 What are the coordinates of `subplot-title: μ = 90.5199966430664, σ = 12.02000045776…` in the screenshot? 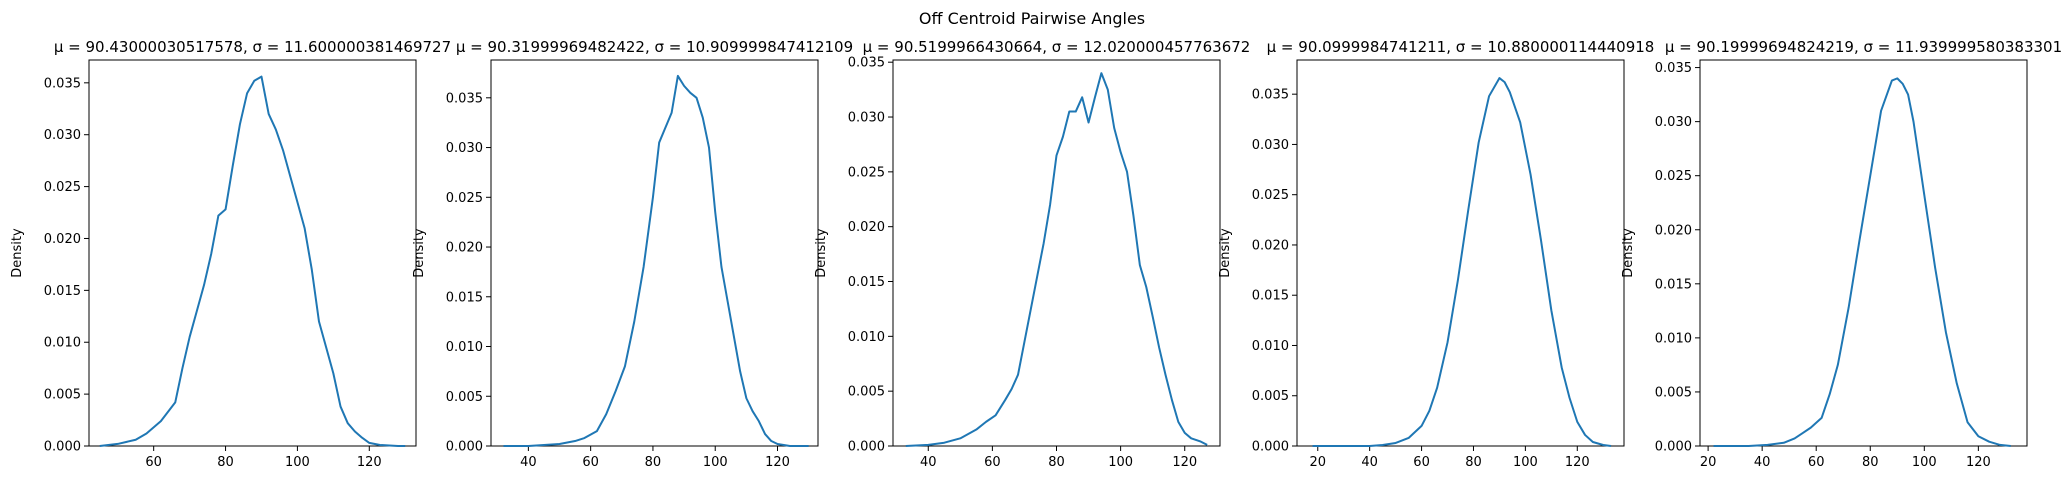 It's located at (1057, 47).